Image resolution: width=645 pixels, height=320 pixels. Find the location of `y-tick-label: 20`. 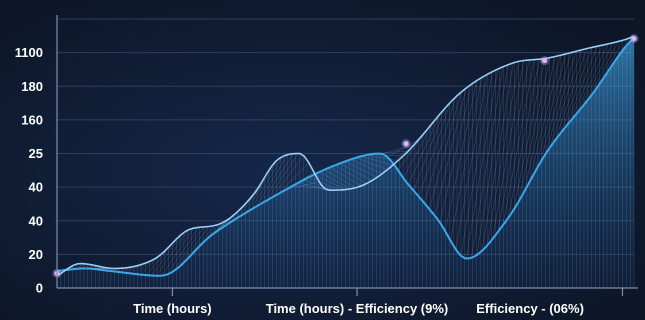

y-tick-label: 20 is located at coordinates (36, 254).